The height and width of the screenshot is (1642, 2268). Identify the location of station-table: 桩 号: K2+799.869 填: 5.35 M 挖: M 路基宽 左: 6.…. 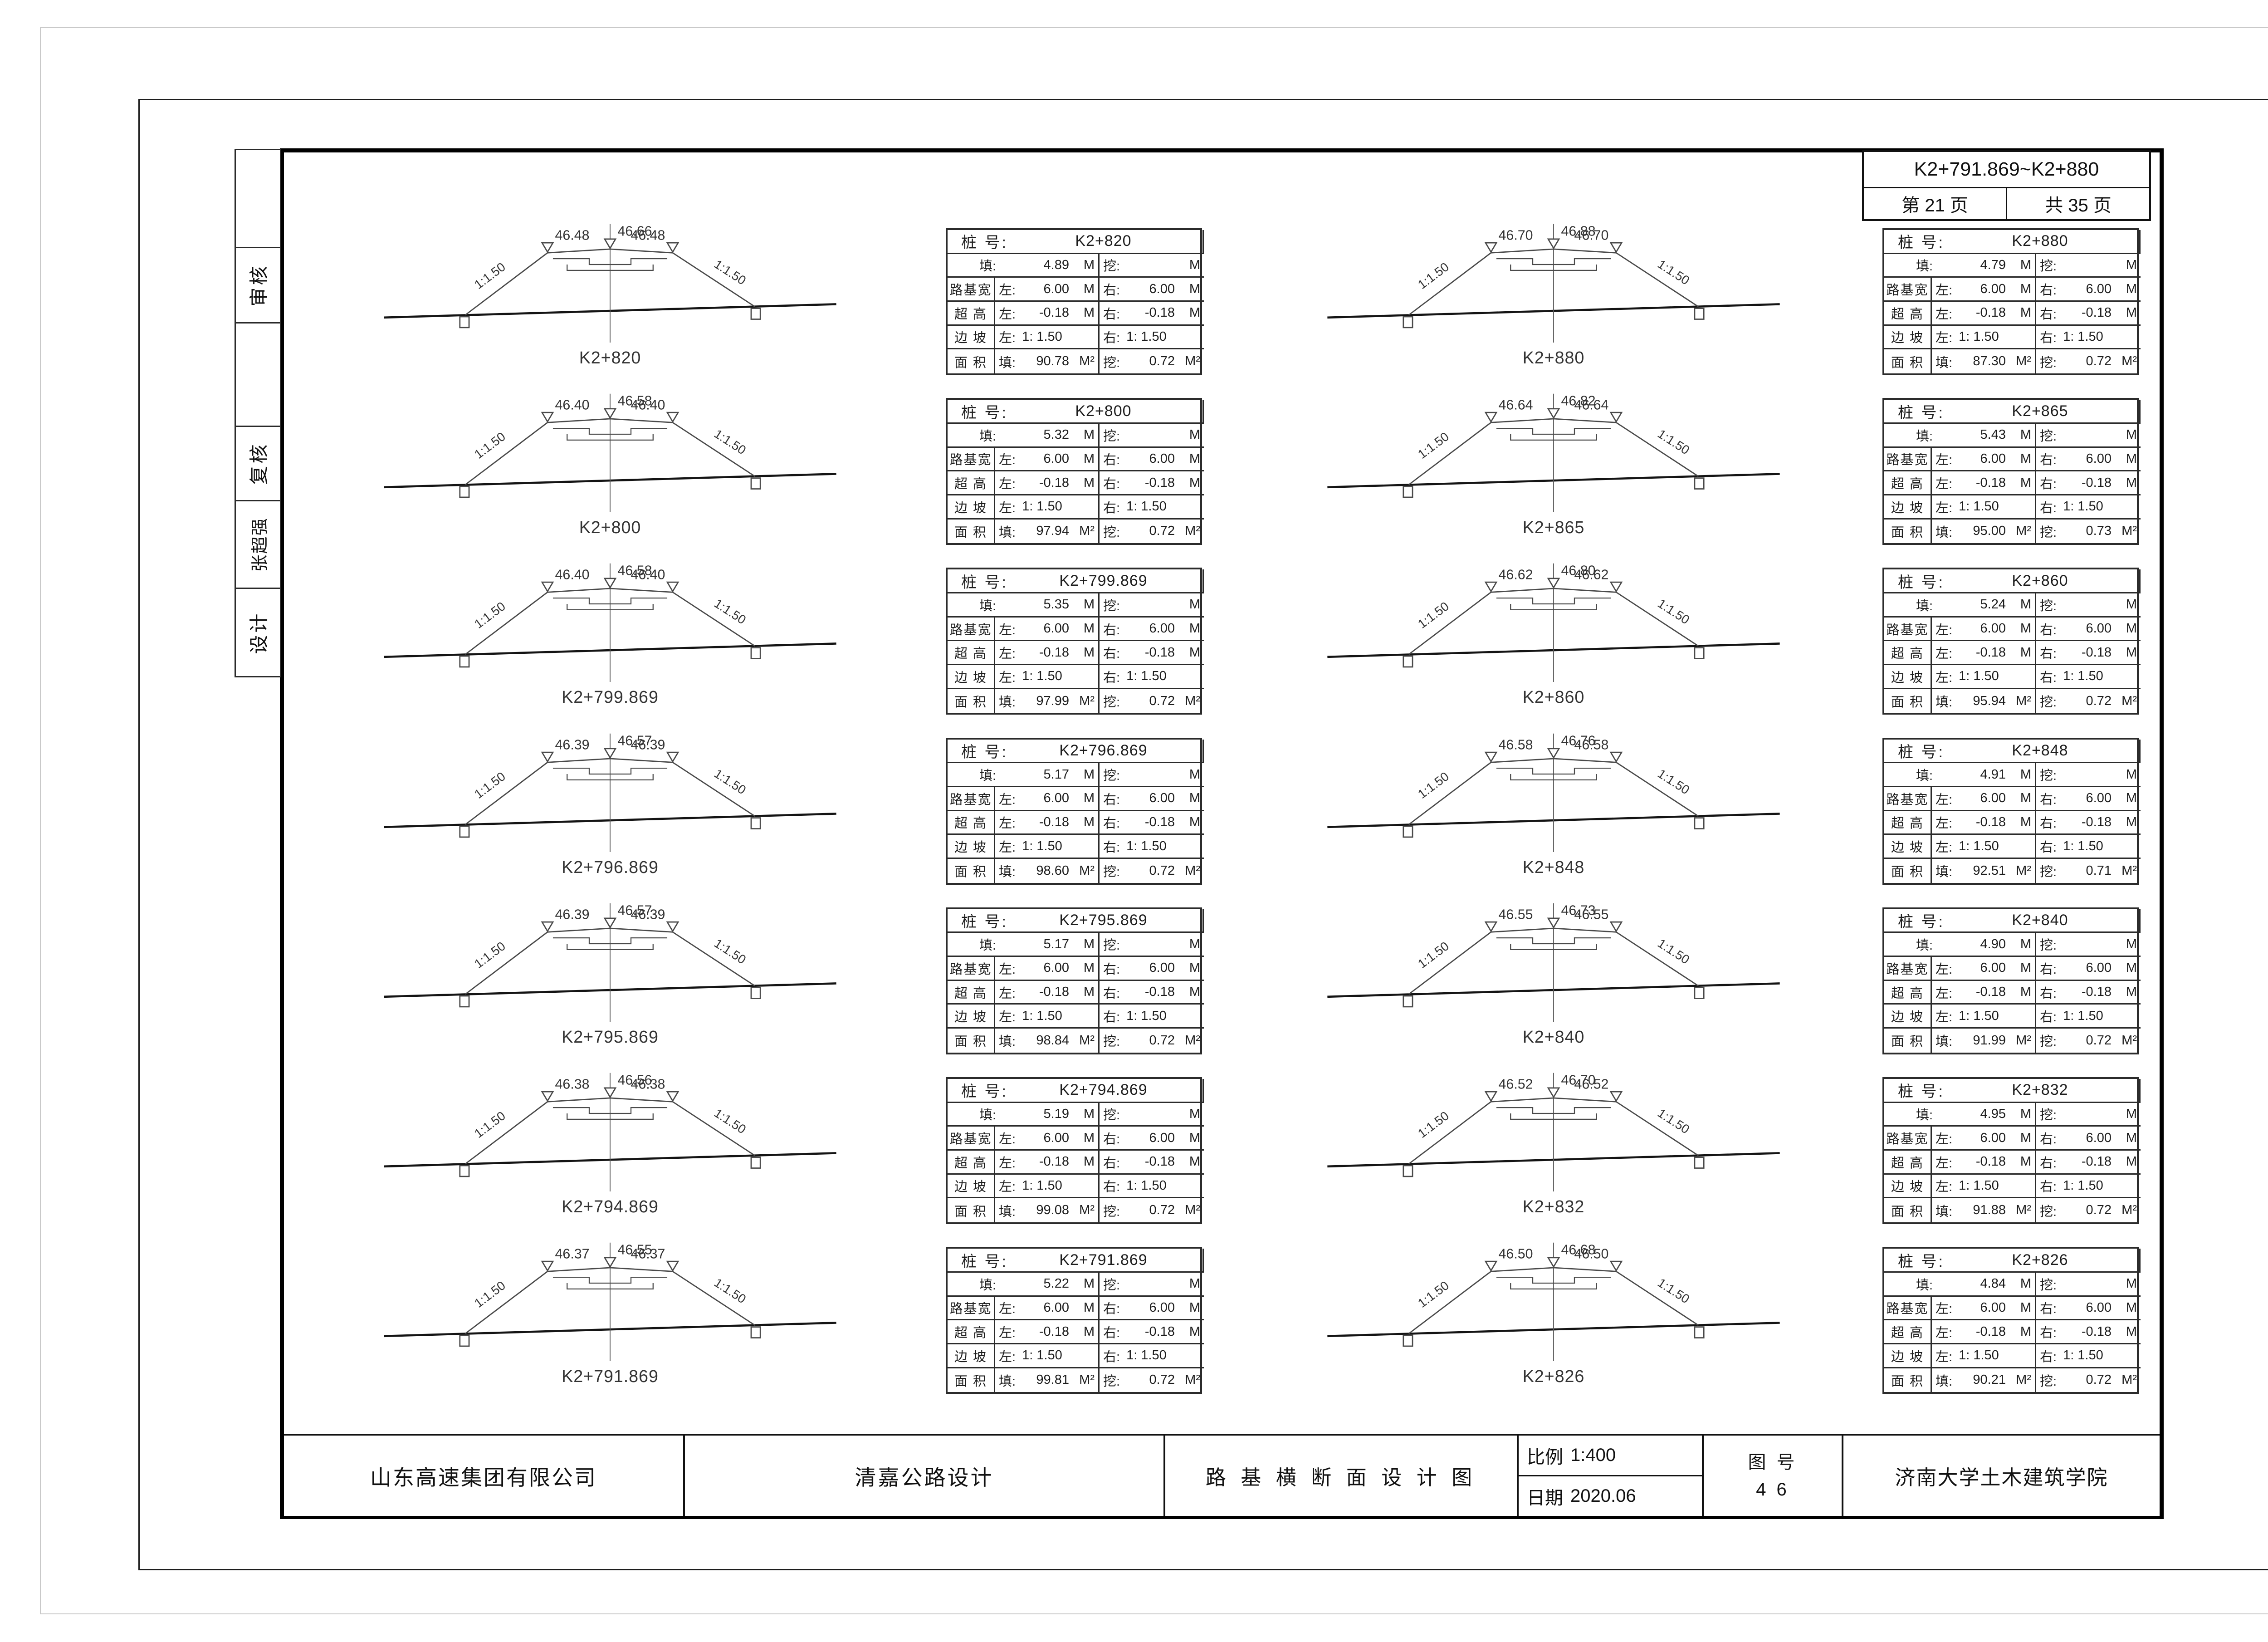
(1075, 641).